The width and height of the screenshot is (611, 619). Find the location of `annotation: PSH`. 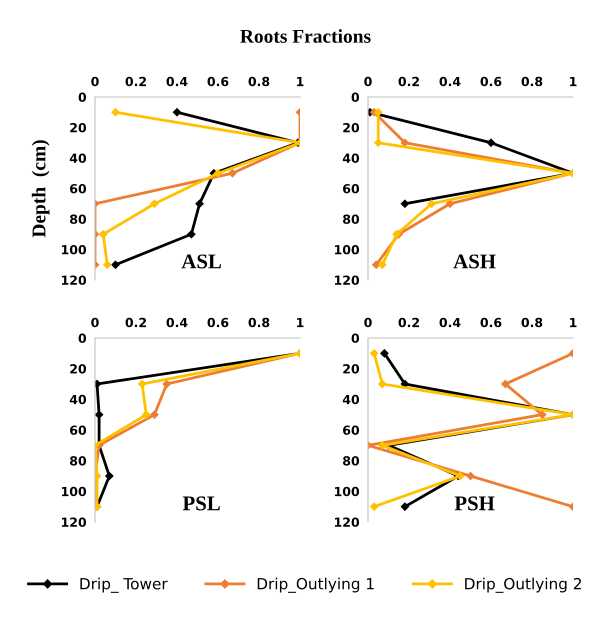

annotation: PSH is located at coordinates (474, 503).